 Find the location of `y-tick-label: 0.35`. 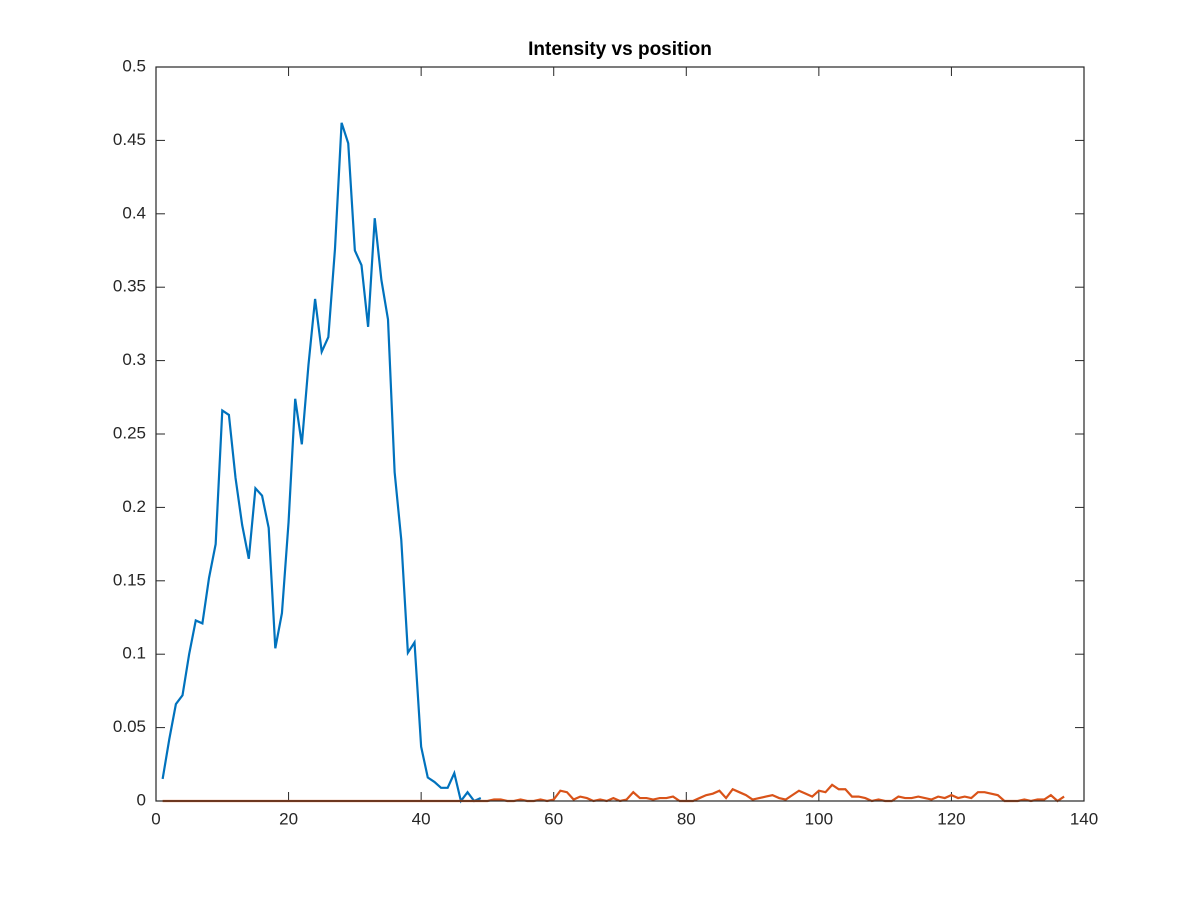

y-tick-label: 0.35 is located at coordinates (129, 286).